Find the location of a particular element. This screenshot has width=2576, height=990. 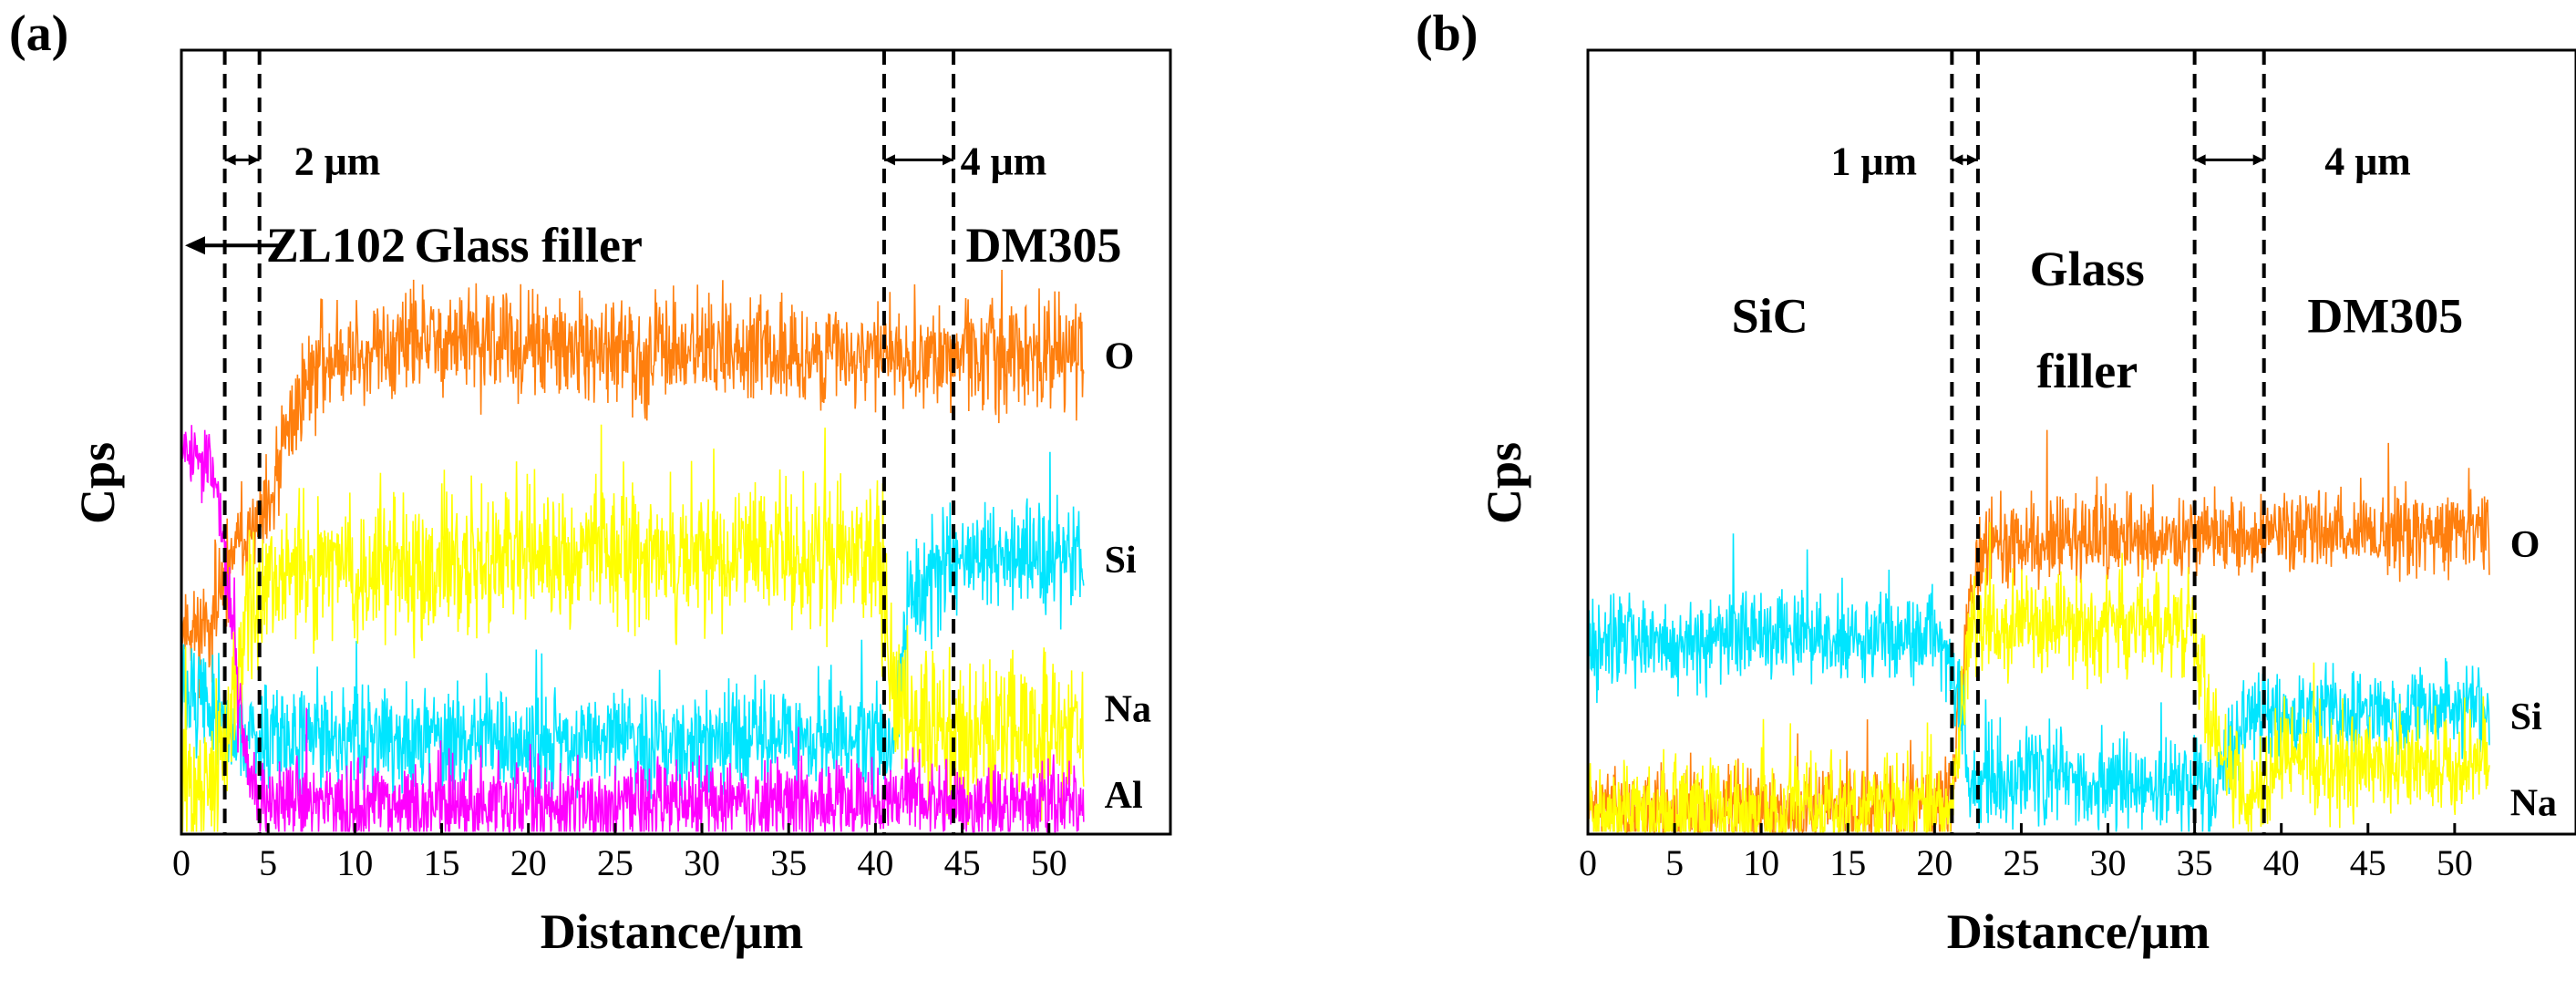

series-group is located at coordinates (2039, 631).